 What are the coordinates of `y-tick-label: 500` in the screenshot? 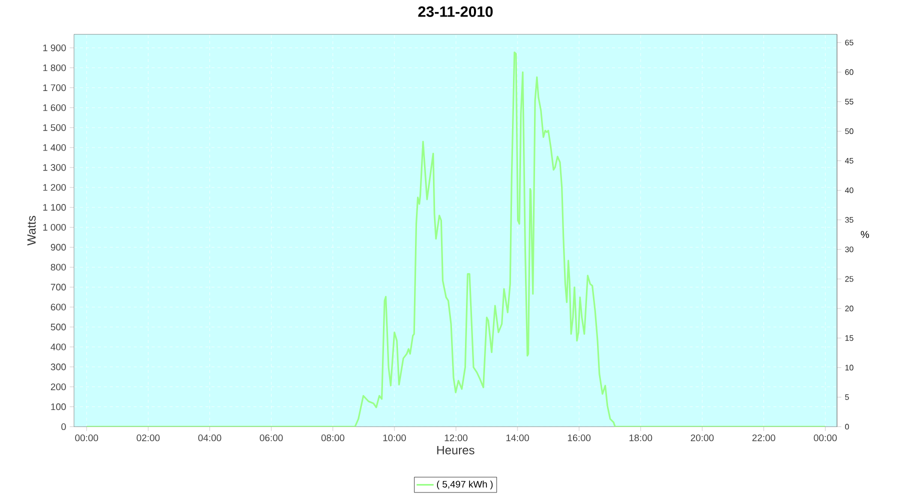 It's located at (58, 327).